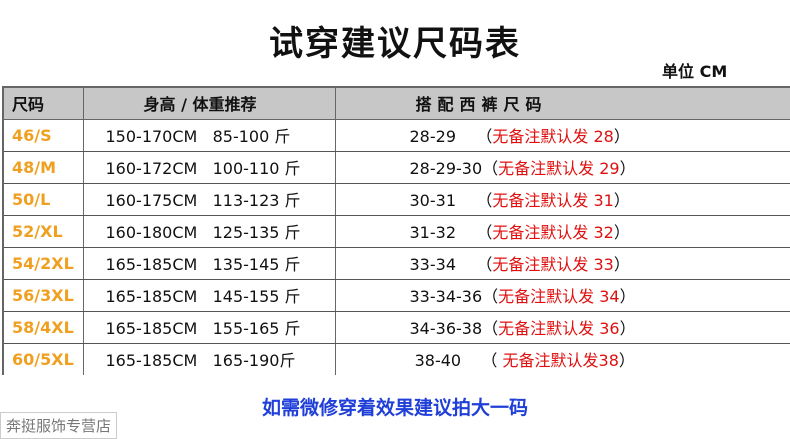 The height and width of the screenshot is (439, 790). What do you see at coordinates (43, 135) in the screenshot?
I see `size-cell: 46/S` at bounding box center [43, 135].